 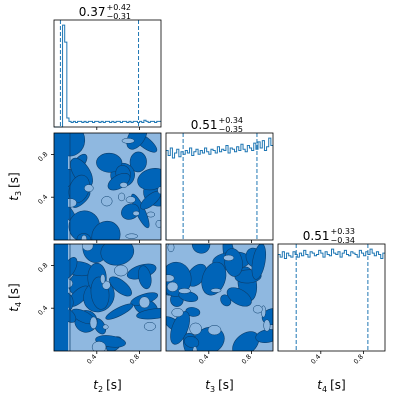 I want to click on histogram-panel-t_2: 0.37 +0.42−0.31, so click(x=107, y=65).